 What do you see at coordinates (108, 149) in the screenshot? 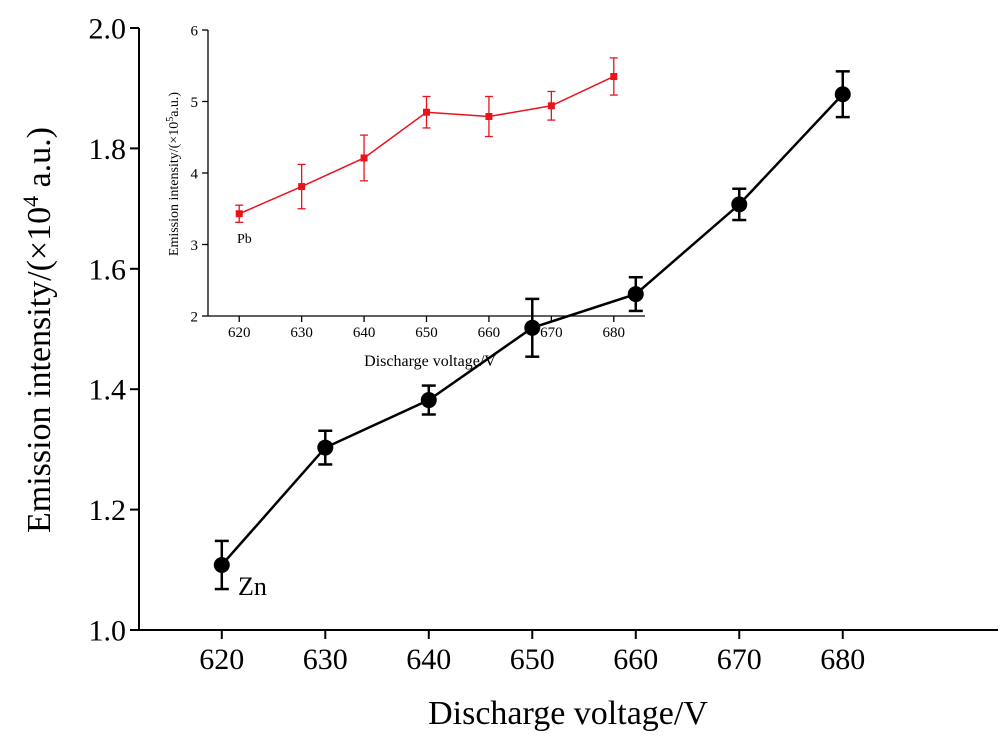
I see `main-y-tick-label: 1.8` at bounding box center [108, 149].